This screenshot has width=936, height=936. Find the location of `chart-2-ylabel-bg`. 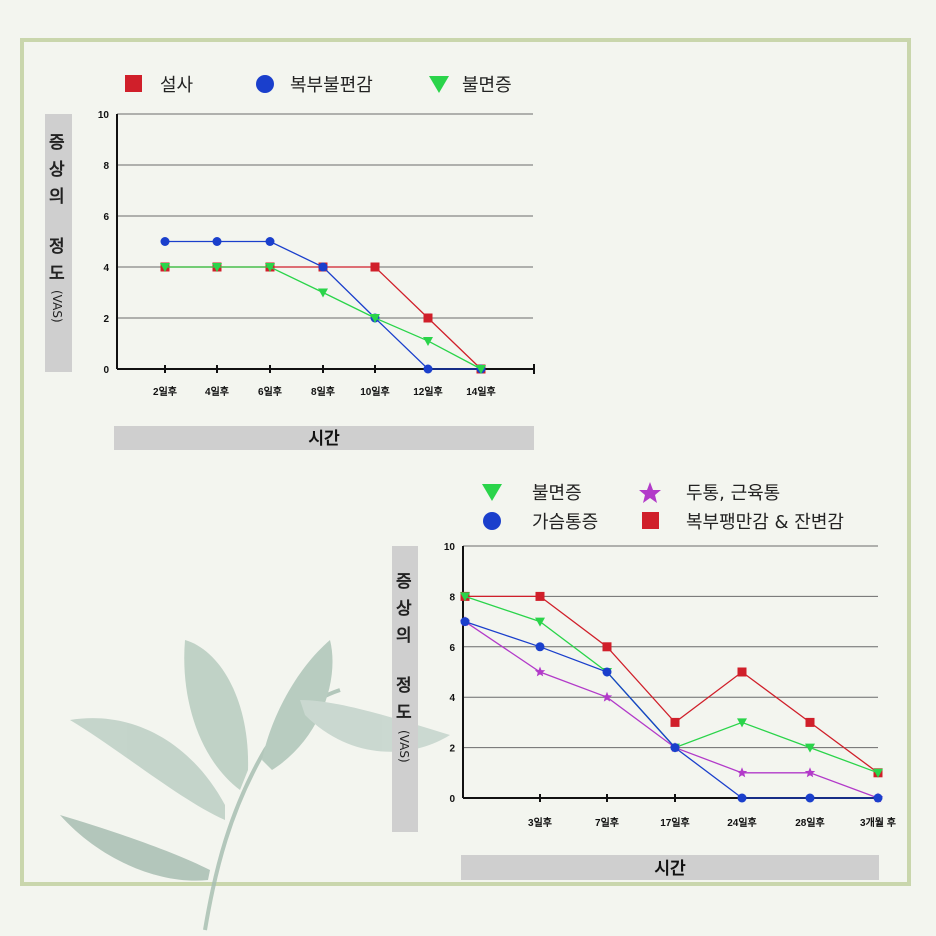

chart-2-ylabel-bg is located at coordinates (405, 689).